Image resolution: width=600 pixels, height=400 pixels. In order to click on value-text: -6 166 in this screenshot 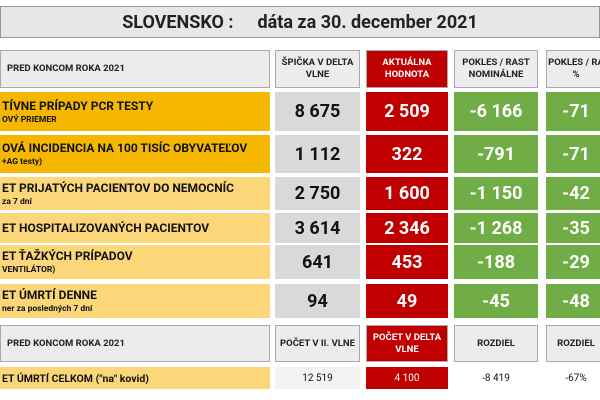, I will do `click(496, 111)`.